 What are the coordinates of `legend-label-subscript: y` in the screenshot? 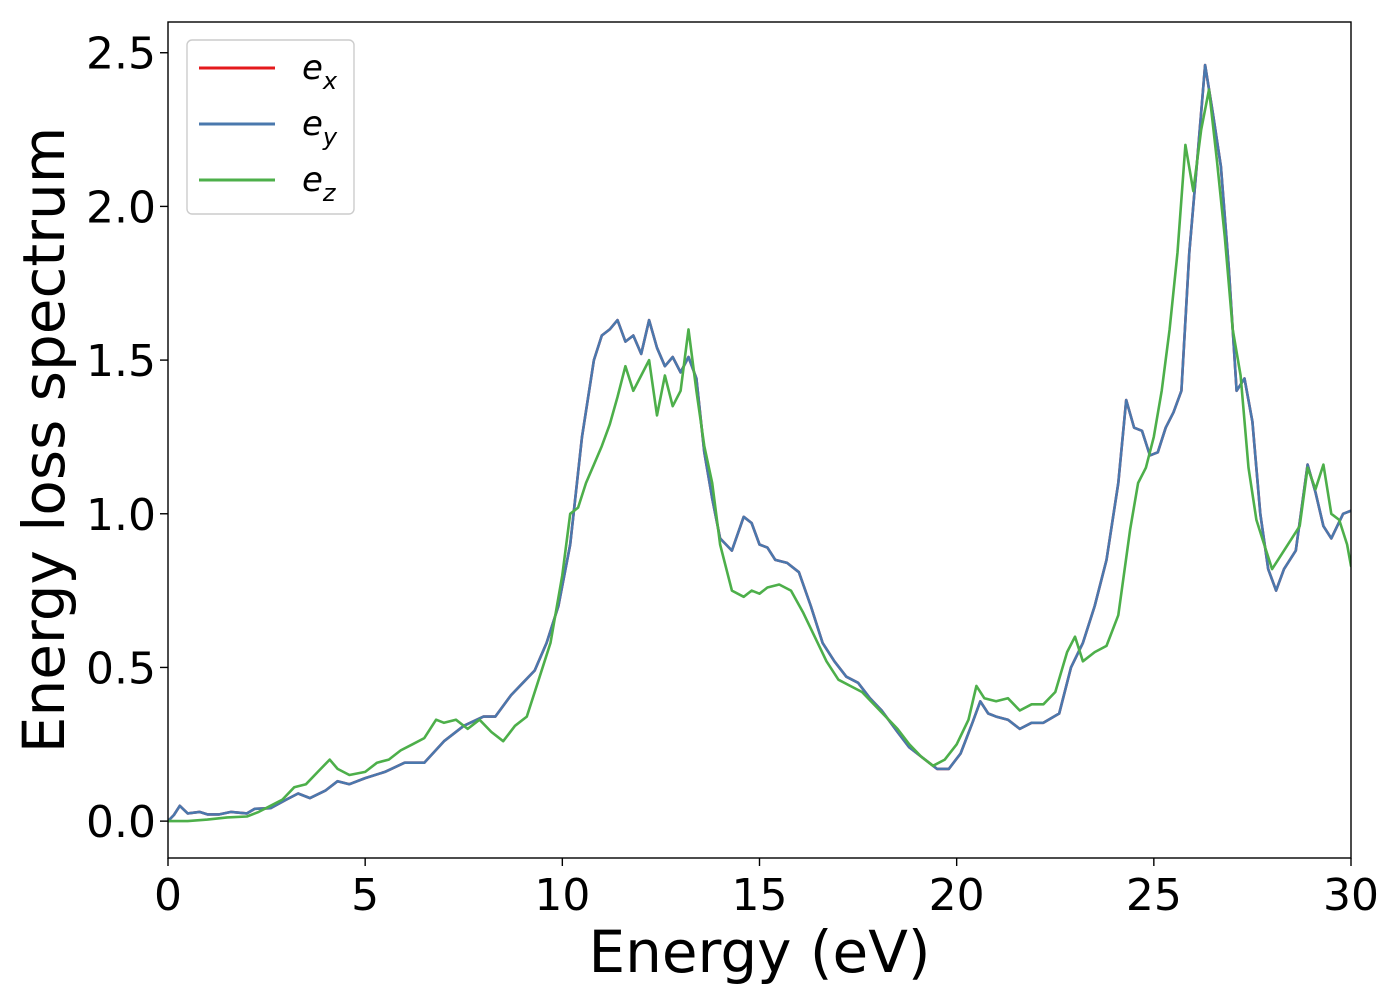 It's located at (330, 137).